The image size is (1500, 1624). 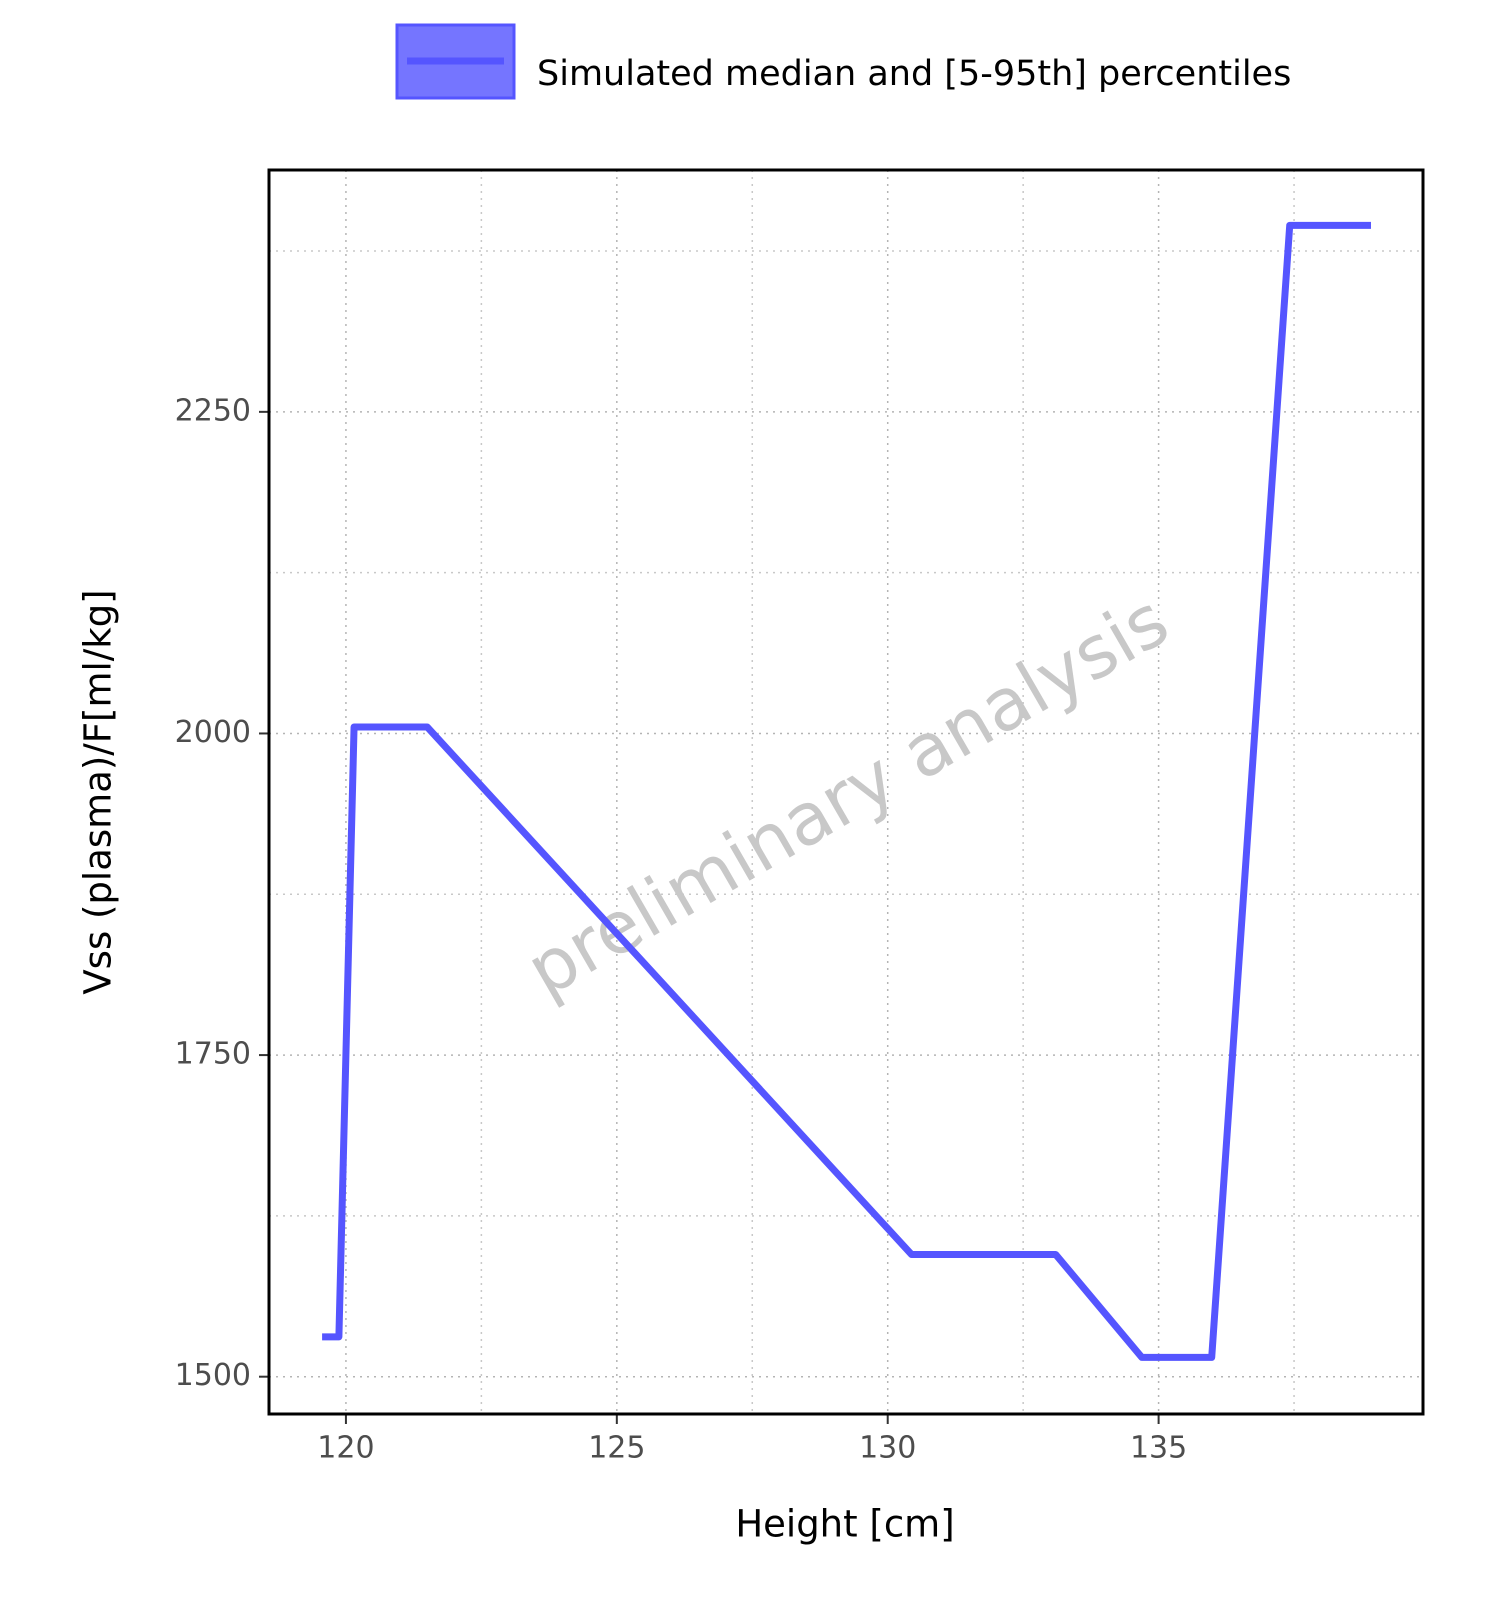 What do you see at coordinates (213, 410) in the screenshot?
I see `y-tick-label: 2250` at bounding box center [213, 410].